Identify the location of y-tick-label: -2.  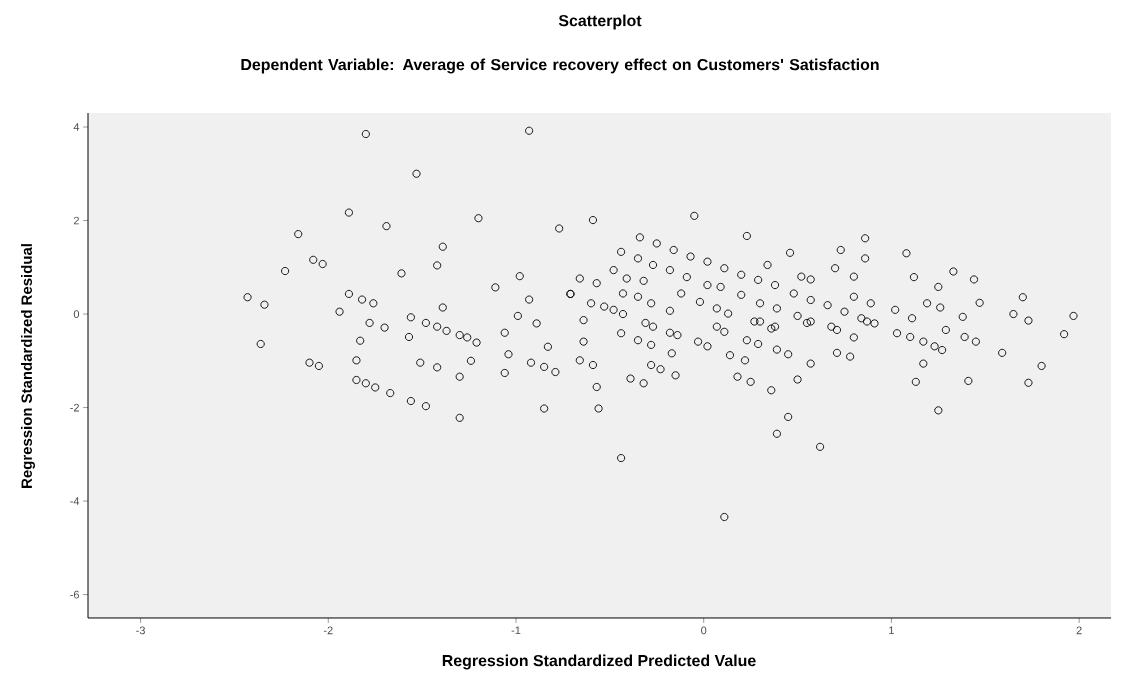
(74, 407).